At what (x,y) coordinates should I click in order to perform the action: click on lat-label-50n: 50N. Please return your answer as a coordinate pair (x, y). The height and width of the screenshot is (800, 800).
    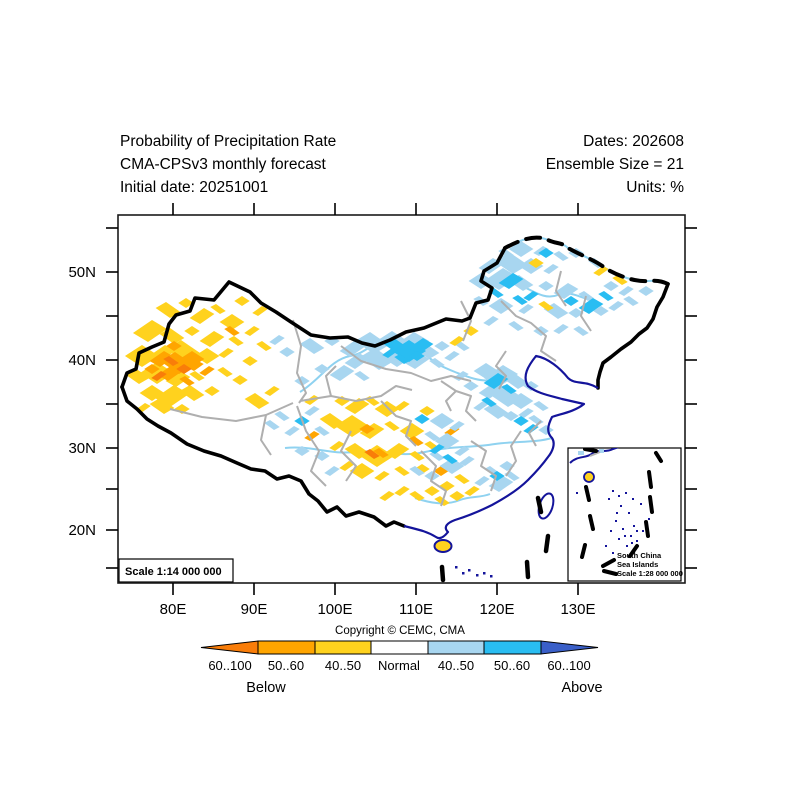
    Looking at the image, I should click on (82, 272).